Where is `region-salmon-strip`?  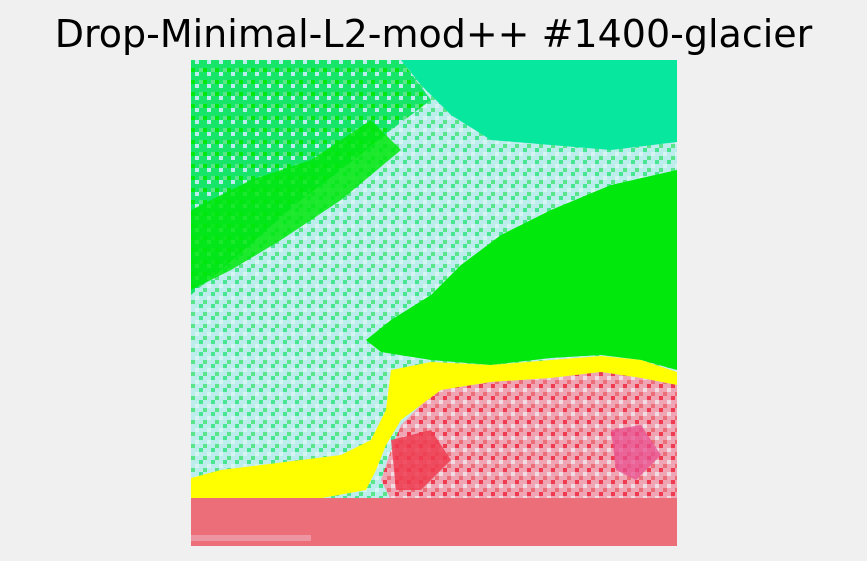 region-salmon-strip is located at coordinates (251, 538).